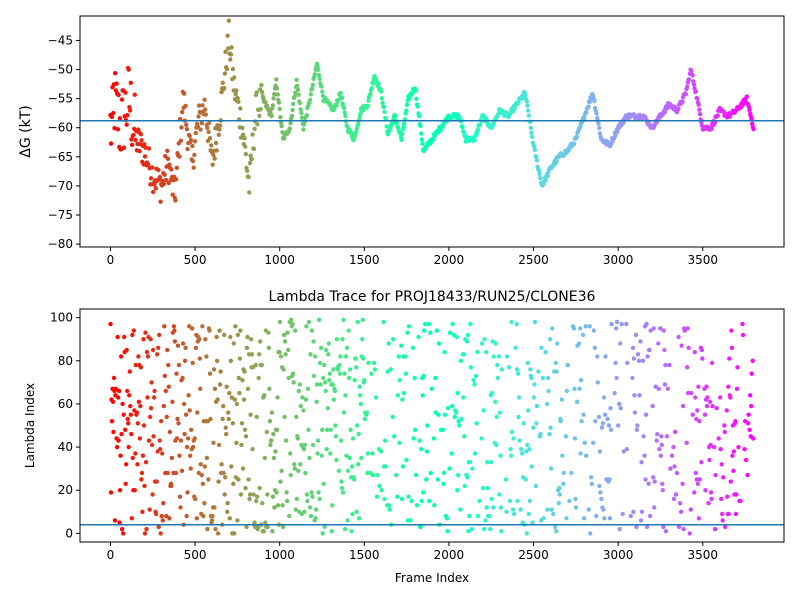 The width and height of the screenshot is (800, 604). Describe the element at coordinates (533, 260) in the screenshot. I see `delta-g-x-tick-label: 2500` at that location.